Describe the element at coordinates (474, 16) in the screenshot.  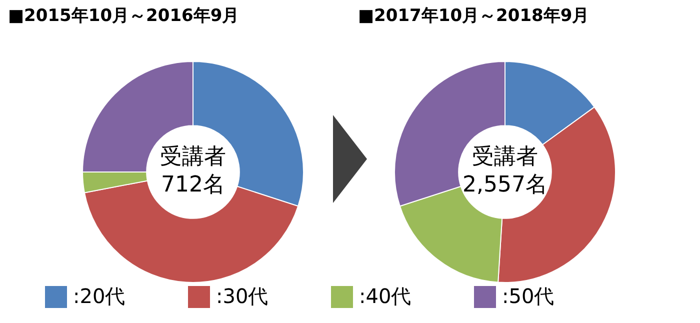
I see `chart-title: ■2017年10月～2018年9月` at that location.